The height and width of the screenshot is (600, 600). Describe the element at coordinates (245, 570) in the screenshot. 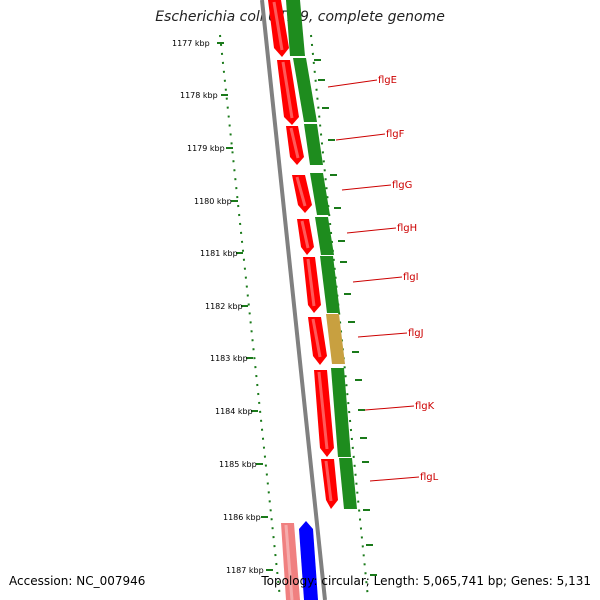

I see `kbp-label: 1187 kbp` at that location.